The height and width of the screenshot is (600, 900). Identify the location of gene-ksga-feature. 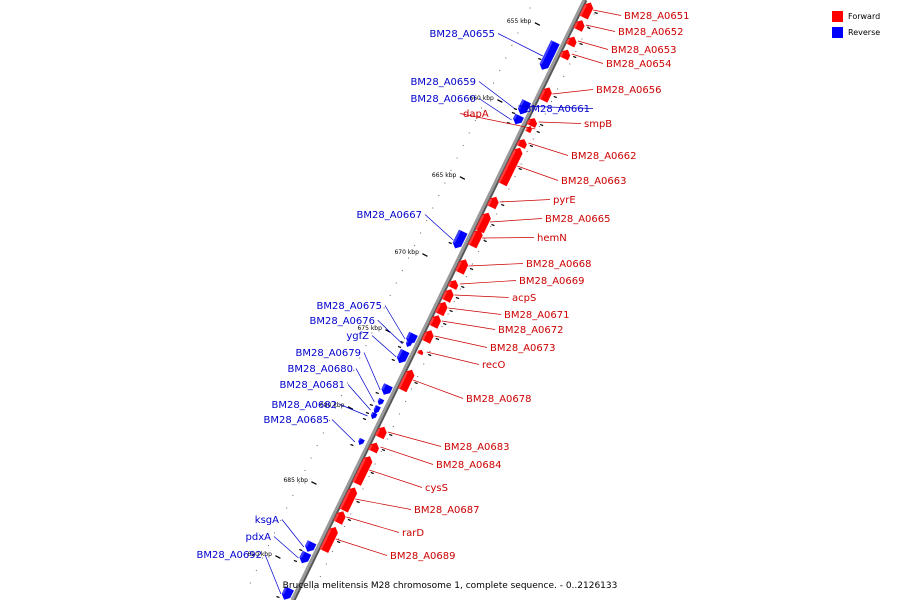
(310, 547).